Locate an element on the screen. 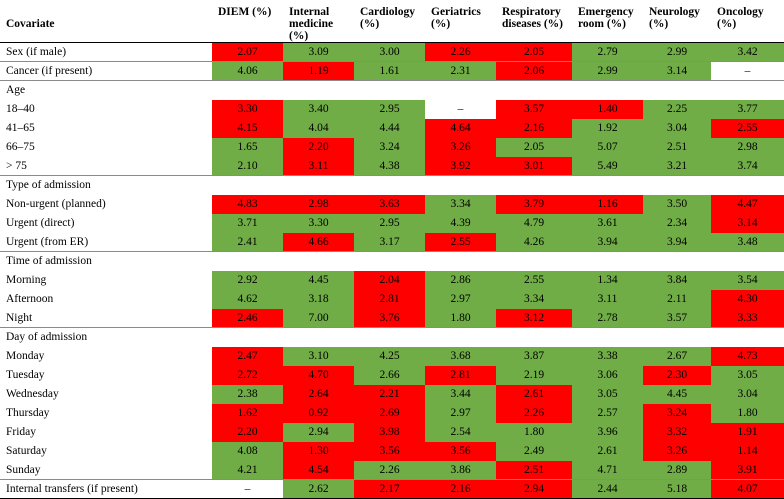 The width and height of the screenshot is (784, 499). value-cell: 2.61 is located at coordinates (607, 451).